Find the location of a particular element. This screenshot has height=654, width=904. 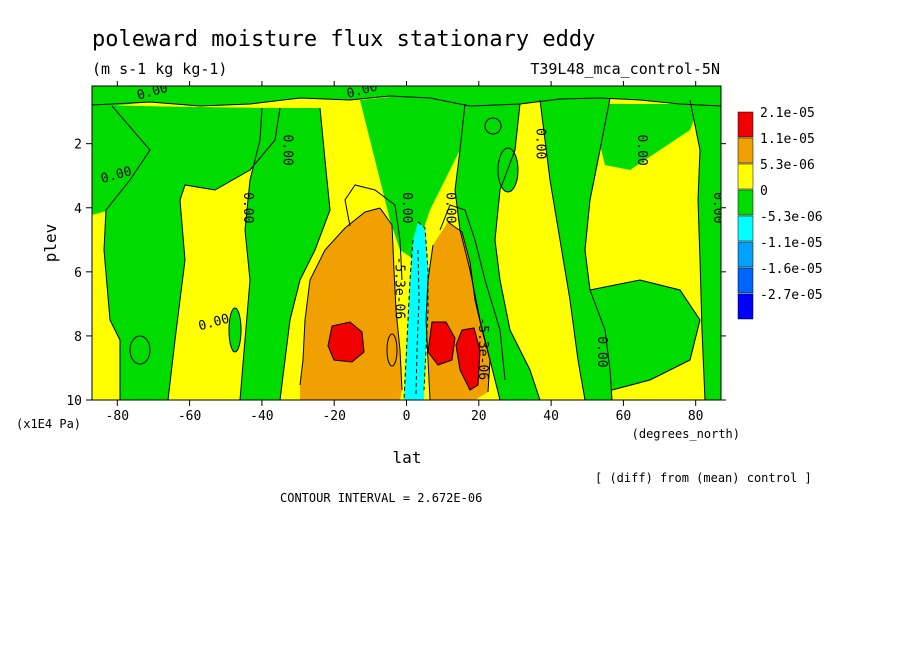

field-orange-blob is located at coordinates (392, 350).